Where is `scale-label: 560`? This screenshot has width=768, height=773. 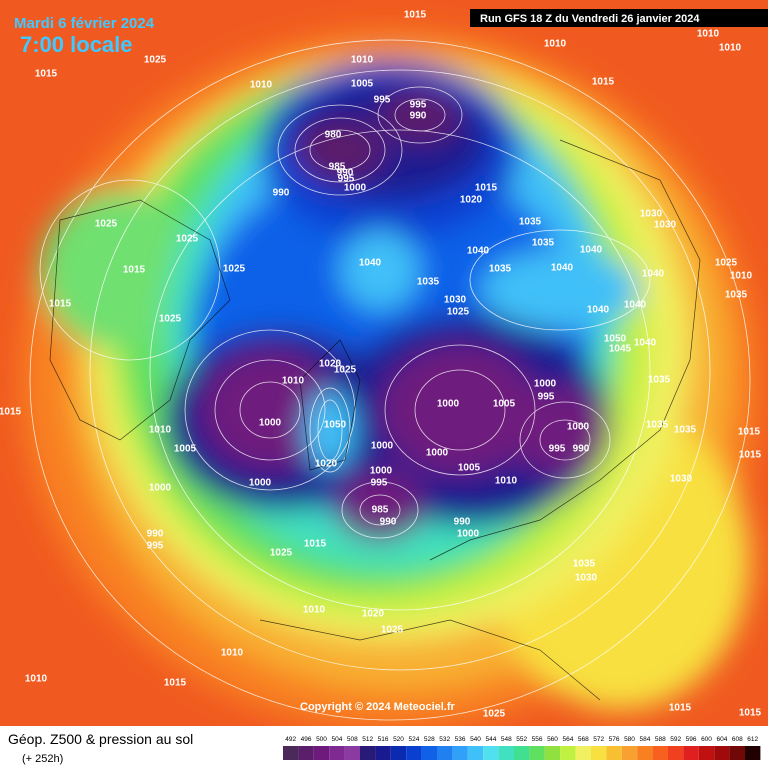 scale-label: 560 is located at coordinates (552, 739).